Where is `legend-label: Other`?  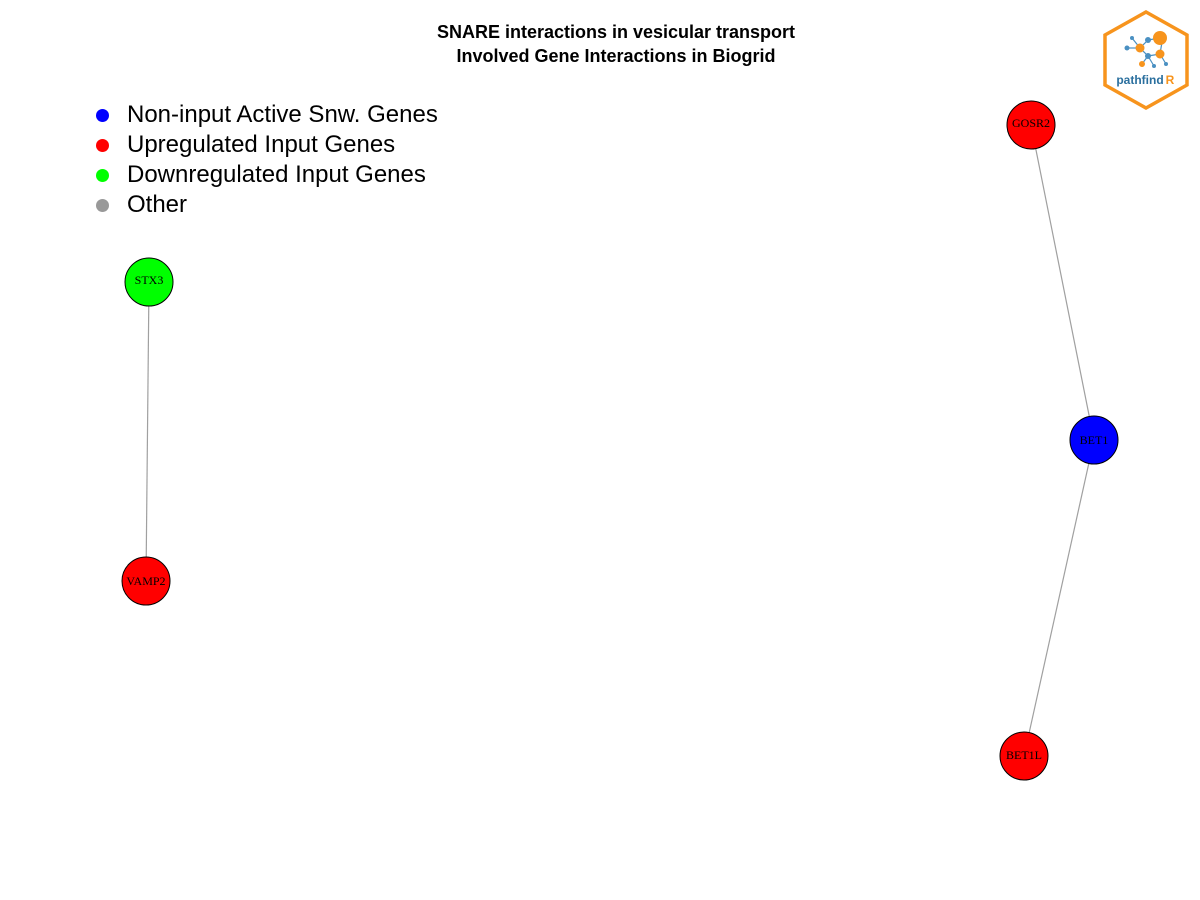 legend-label: Other is located at coordinates (157, 204).